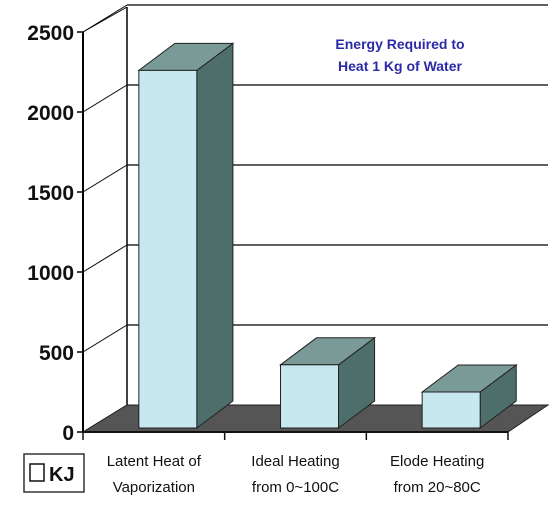 The image size is (555, 508). What do you see at coordinates (295, 487) in the screenshot?
I see `category-label-2-line-2: from 0~100C` at bounding box center [295, 487].